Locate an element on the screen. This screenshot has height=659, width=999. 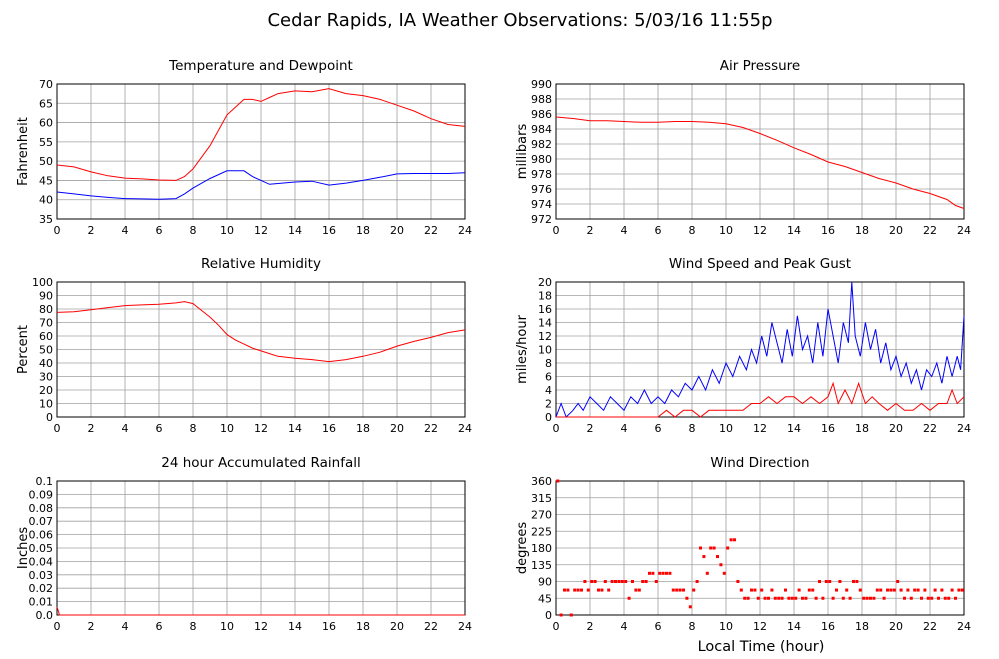
rain-y-tick-label: 0.01 is located at coordinates (41, 602).